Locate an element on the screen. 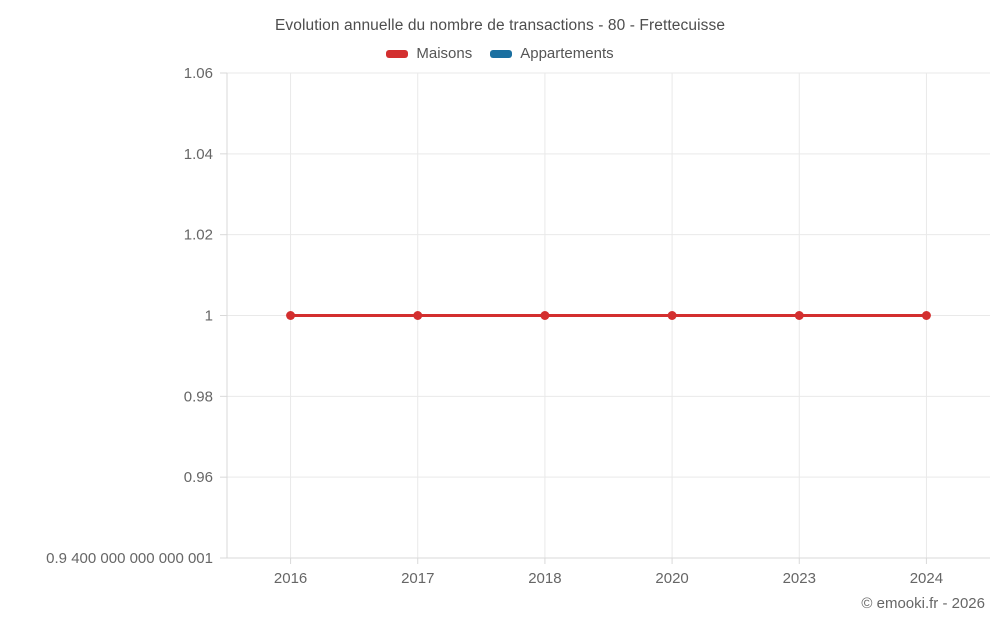 The width and height of the screenshot is (1000, 625). maisons-swatch-icon is located at coordinates (397, 53).